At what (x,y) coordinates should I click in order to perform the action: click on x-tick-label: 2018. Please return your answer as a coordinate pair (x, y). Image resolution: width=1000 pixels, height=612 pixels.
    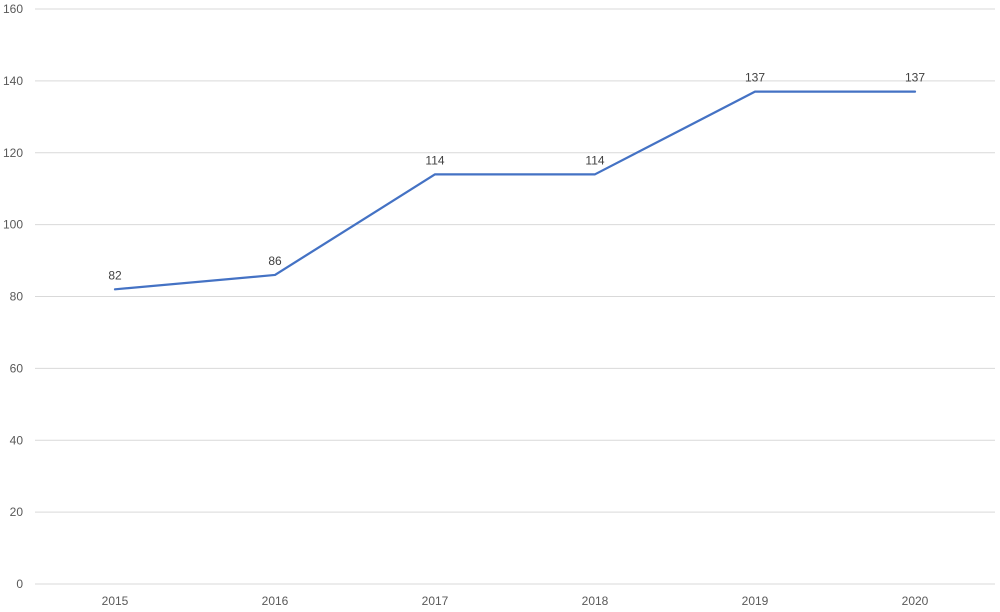
    Looking at the image, I should click on (595, 601).